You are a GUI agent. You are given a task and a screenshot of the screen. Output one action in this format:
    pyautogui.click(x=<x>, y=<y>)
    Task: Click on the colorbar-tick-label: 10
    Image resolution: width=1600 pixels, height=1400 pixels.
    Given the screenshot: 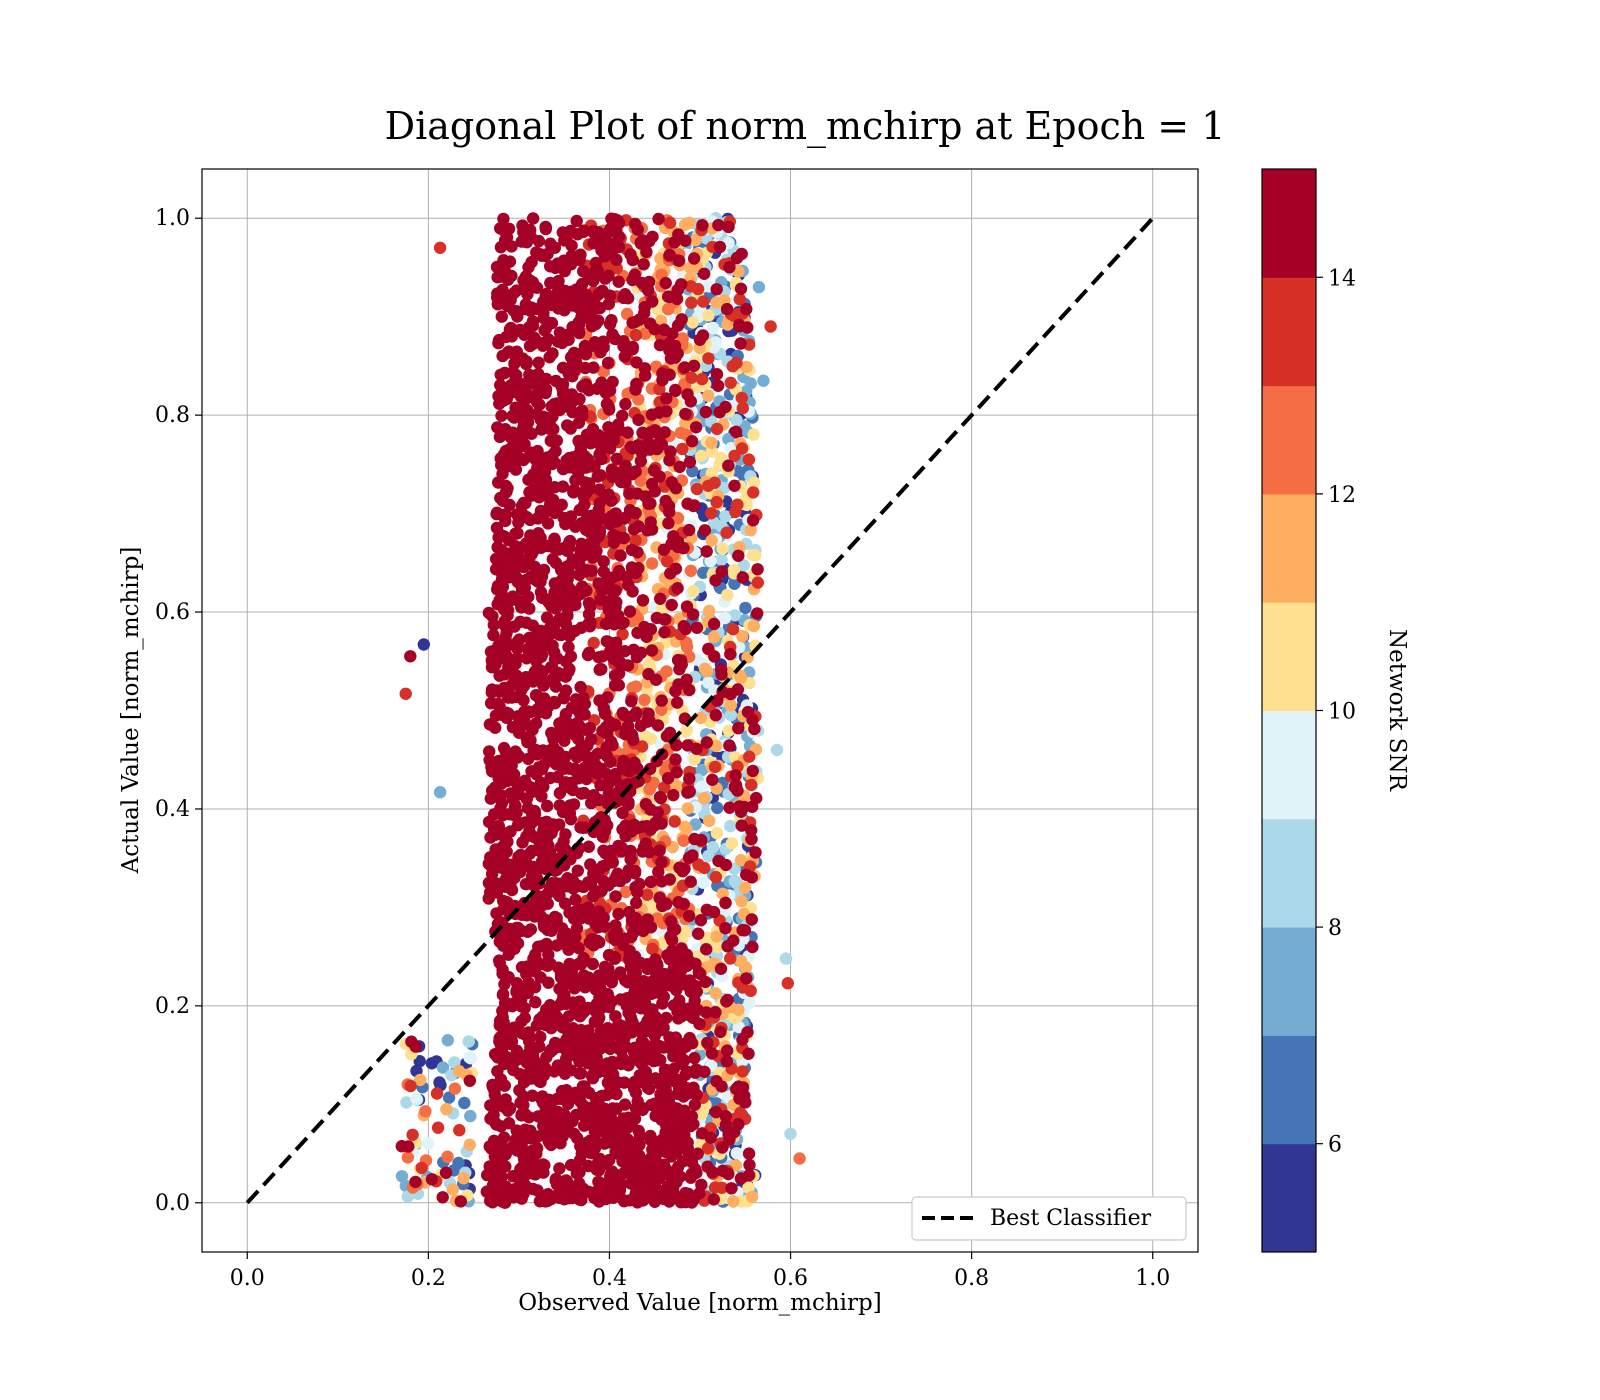 What is the action you would take?
    pyautogui.click(x=1342, y=712)
    